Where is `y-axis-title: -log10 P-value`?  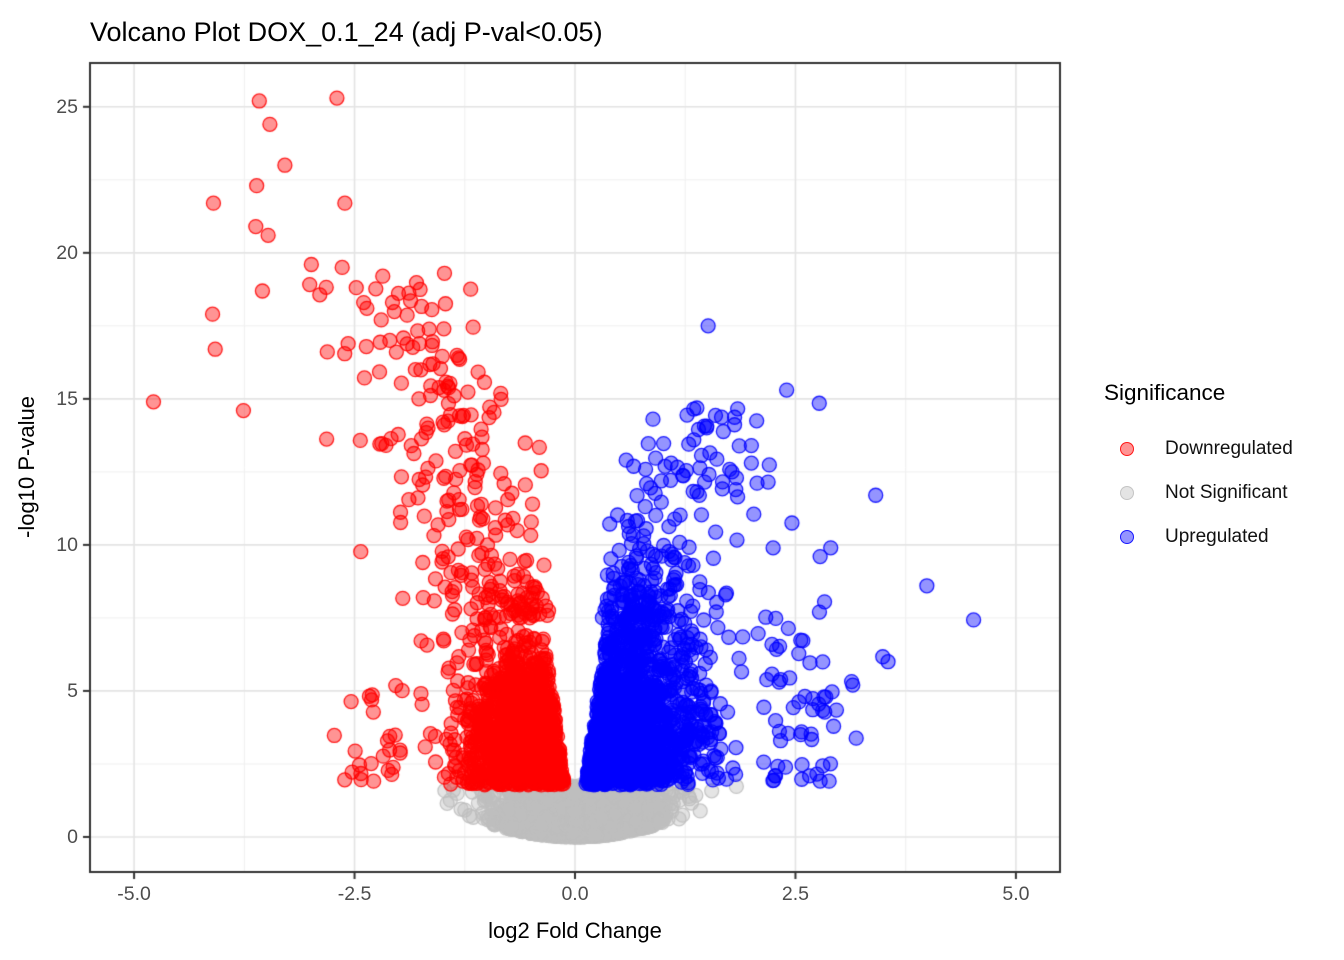 y-axis-title: -log10 P-value is located at coordinates (26, 467).